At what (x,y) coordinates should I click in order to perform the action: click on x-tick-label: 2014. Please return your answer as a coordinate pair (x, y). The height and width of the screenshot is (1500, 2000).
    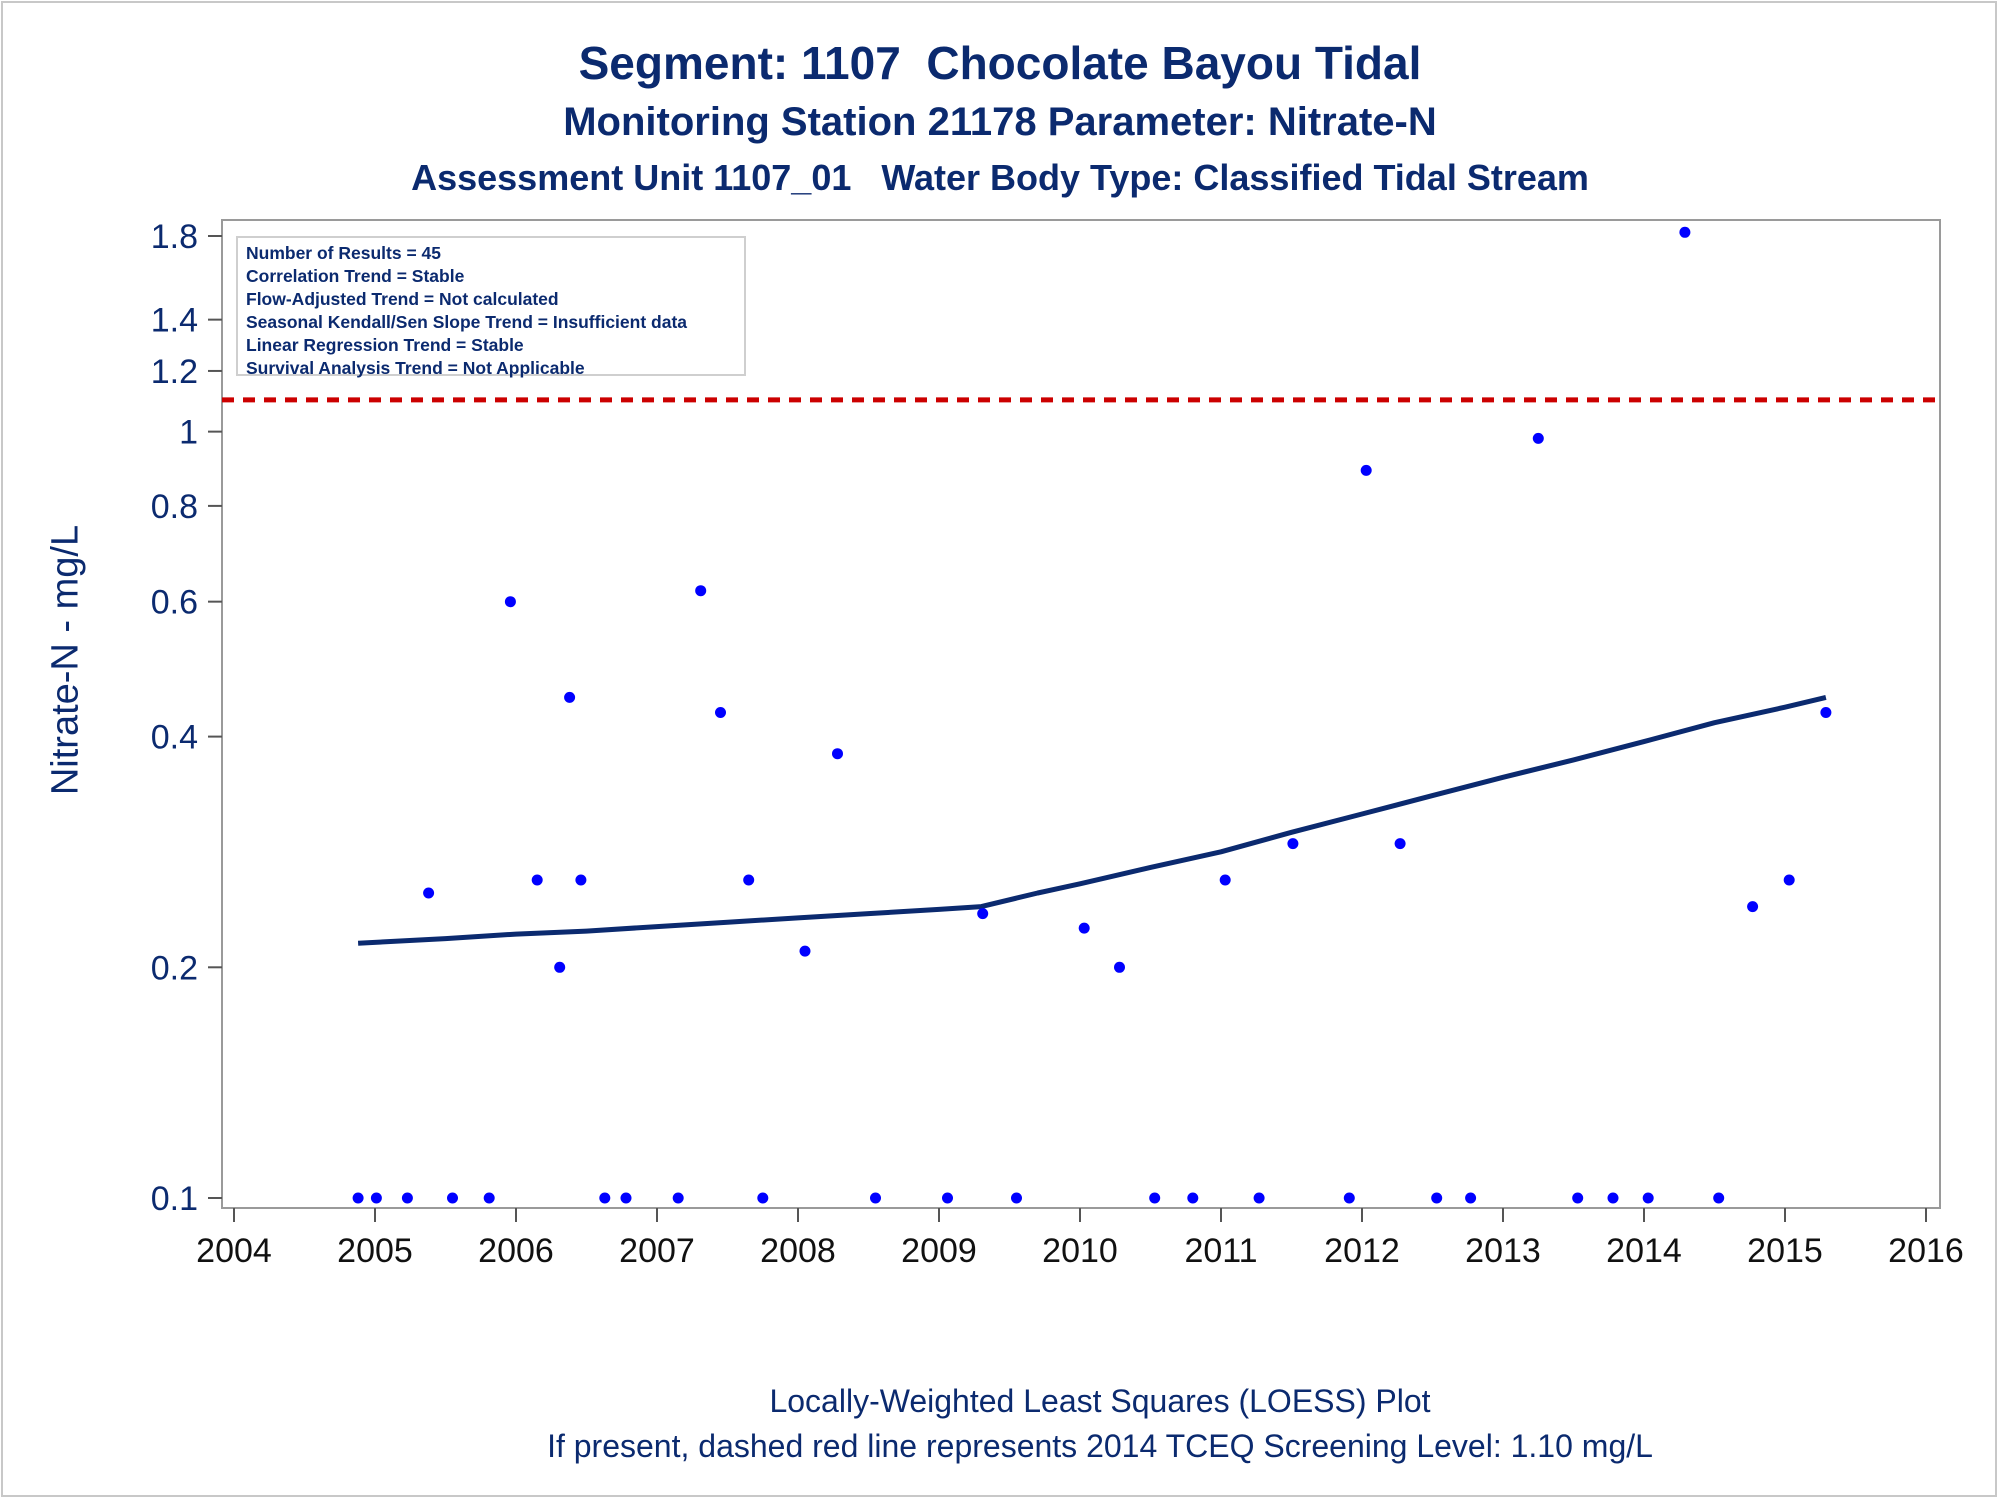
    Looking at the image, I should click on (1644, 1251).